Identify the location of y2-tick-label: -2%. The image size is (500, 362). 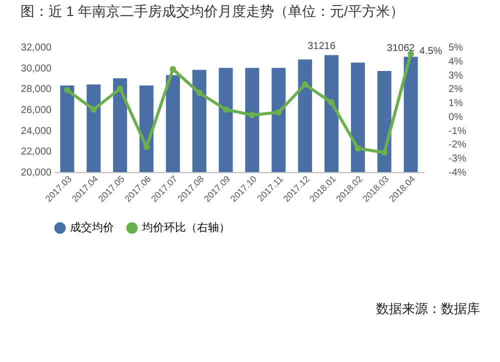
(457, 145).